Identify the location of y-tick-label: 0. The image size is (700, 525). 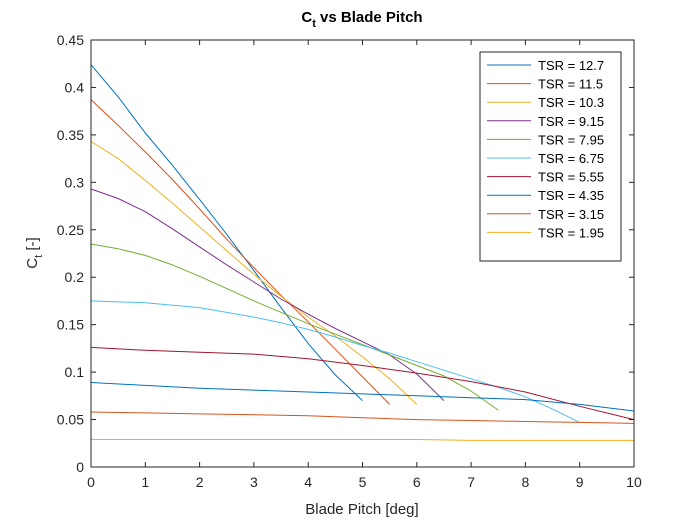
(80, 467).